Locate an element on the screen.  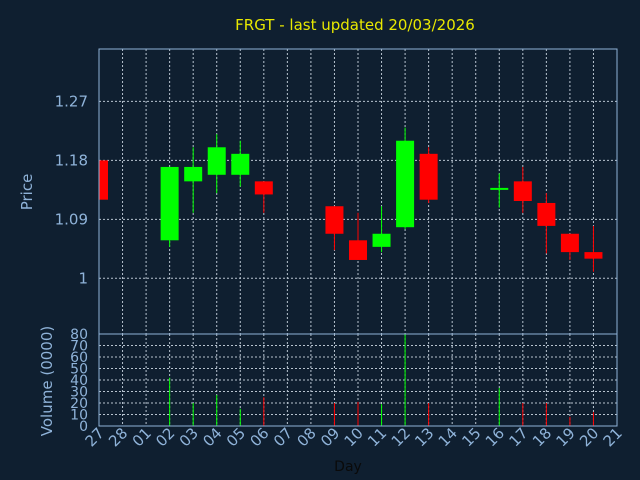
x-tick-label: 20 is located at coordinates (589, 437).